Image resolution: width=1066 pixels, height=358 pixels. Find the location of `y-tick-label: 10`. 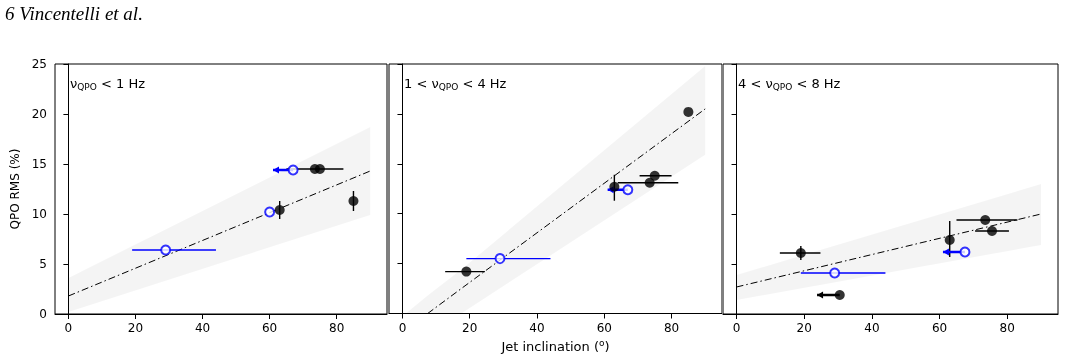

y-tick-label: 10 is located at coordinates (39, 214).